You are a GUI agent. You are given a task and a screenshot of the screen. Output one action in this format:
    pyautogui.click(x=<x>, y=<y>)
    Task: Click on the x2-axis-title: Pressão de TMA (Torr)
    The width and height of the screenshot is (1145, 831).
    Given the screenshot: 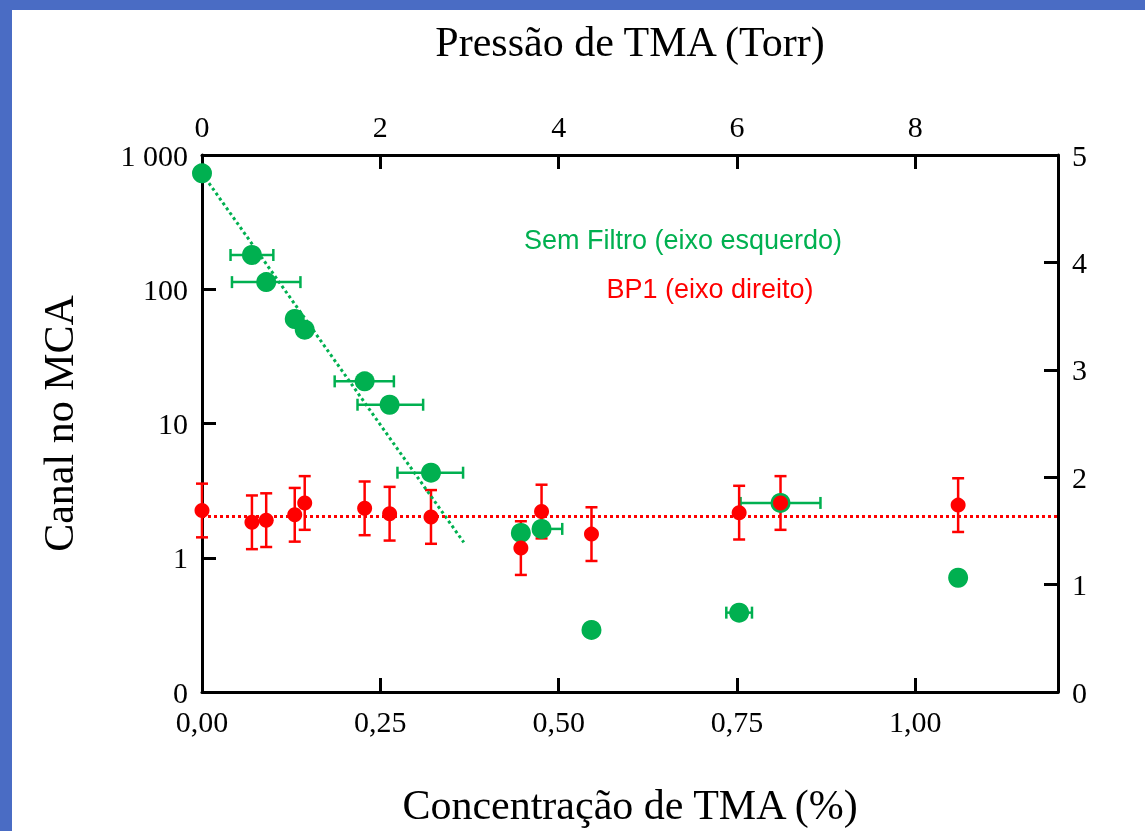 What is the action you would take?
    pyautogui.click(x=630, y=42)
    